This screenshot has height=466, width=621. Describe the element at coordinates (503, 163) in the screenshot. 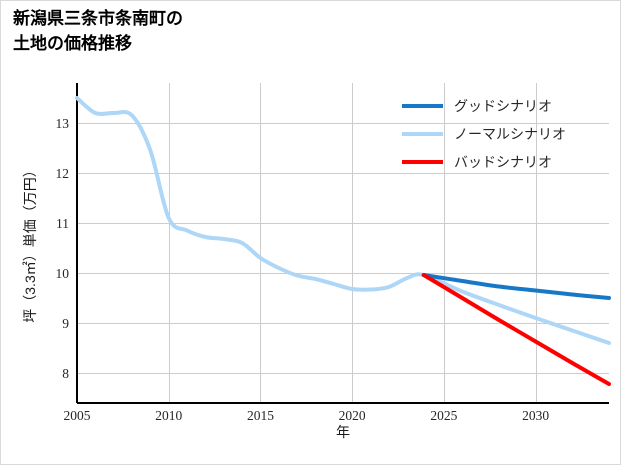

I see `legend-label: バッドシナリオ` at that location.